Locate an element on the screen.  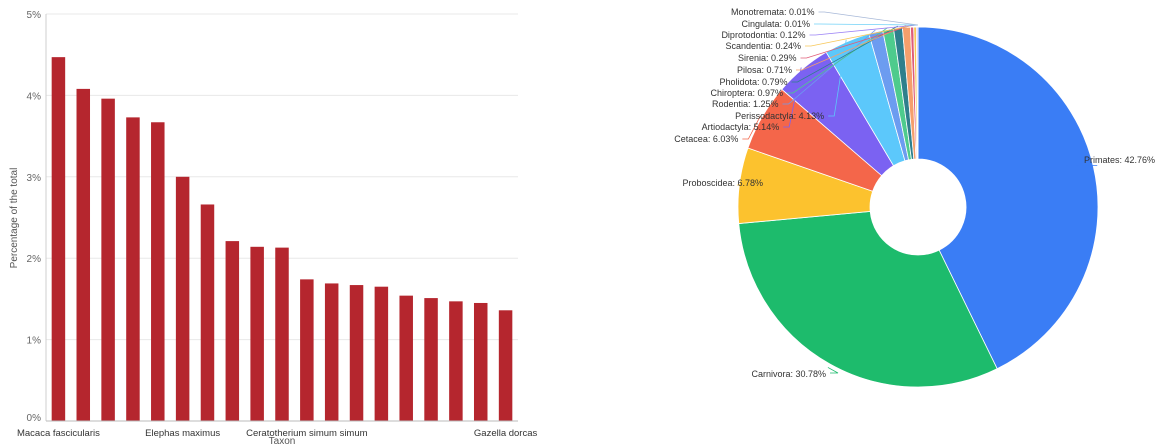
y-tick-label: 2% is located at coordinates (34, 259).